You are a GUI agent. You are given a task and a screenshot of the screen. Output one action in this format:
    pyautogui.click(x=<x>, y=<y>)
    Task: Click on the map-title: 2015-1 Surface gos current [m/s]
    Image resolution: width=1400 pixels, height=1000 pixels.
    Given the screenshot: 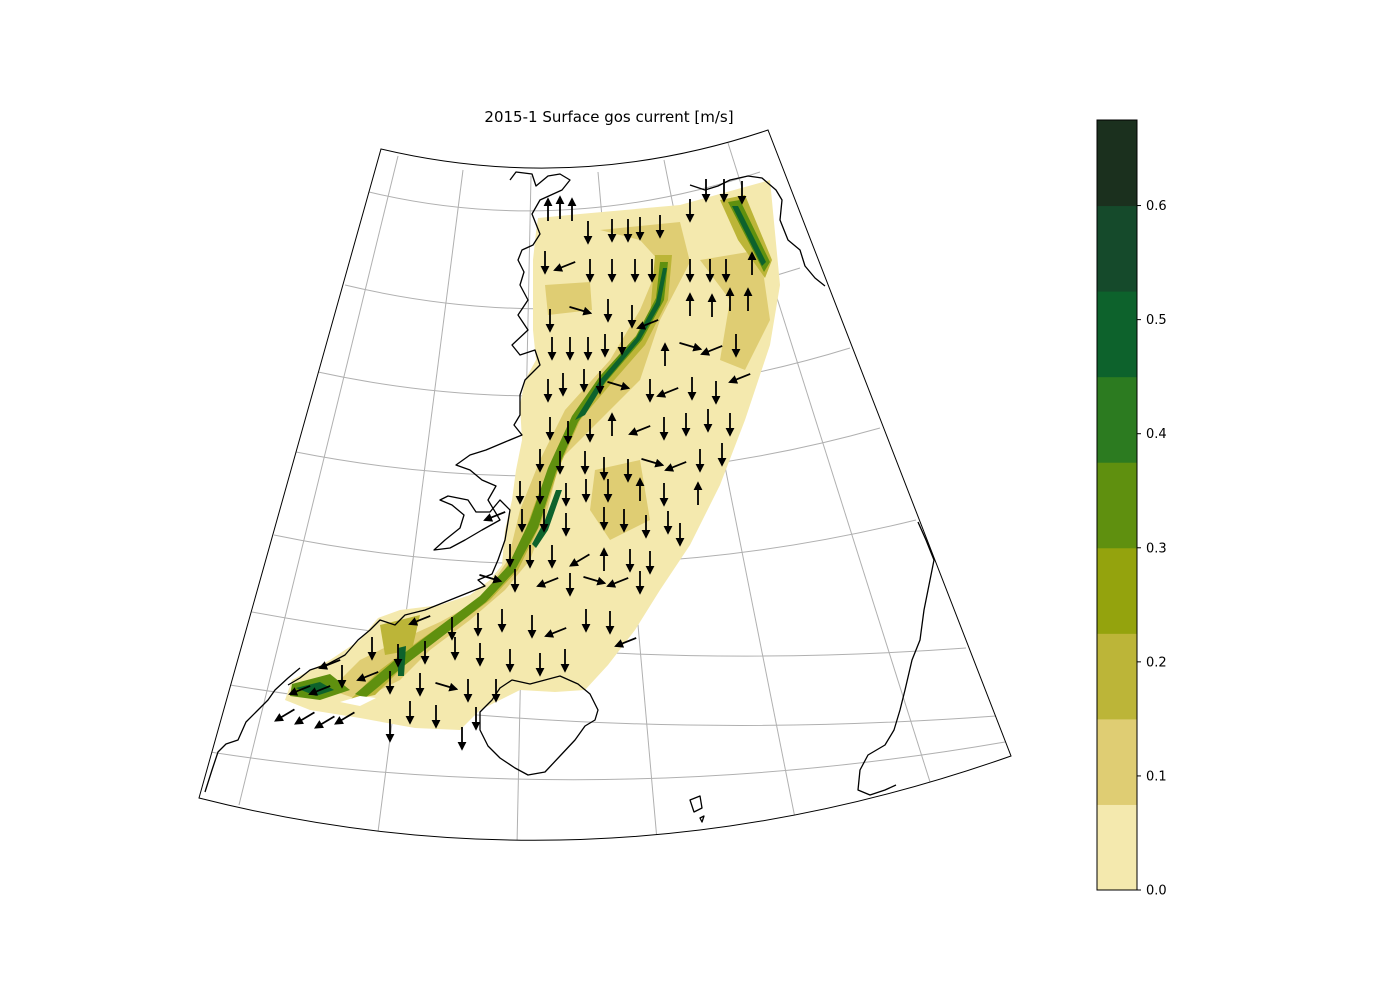 What is the action you would take?
    pyautogui.click(x=608, y=117)
    